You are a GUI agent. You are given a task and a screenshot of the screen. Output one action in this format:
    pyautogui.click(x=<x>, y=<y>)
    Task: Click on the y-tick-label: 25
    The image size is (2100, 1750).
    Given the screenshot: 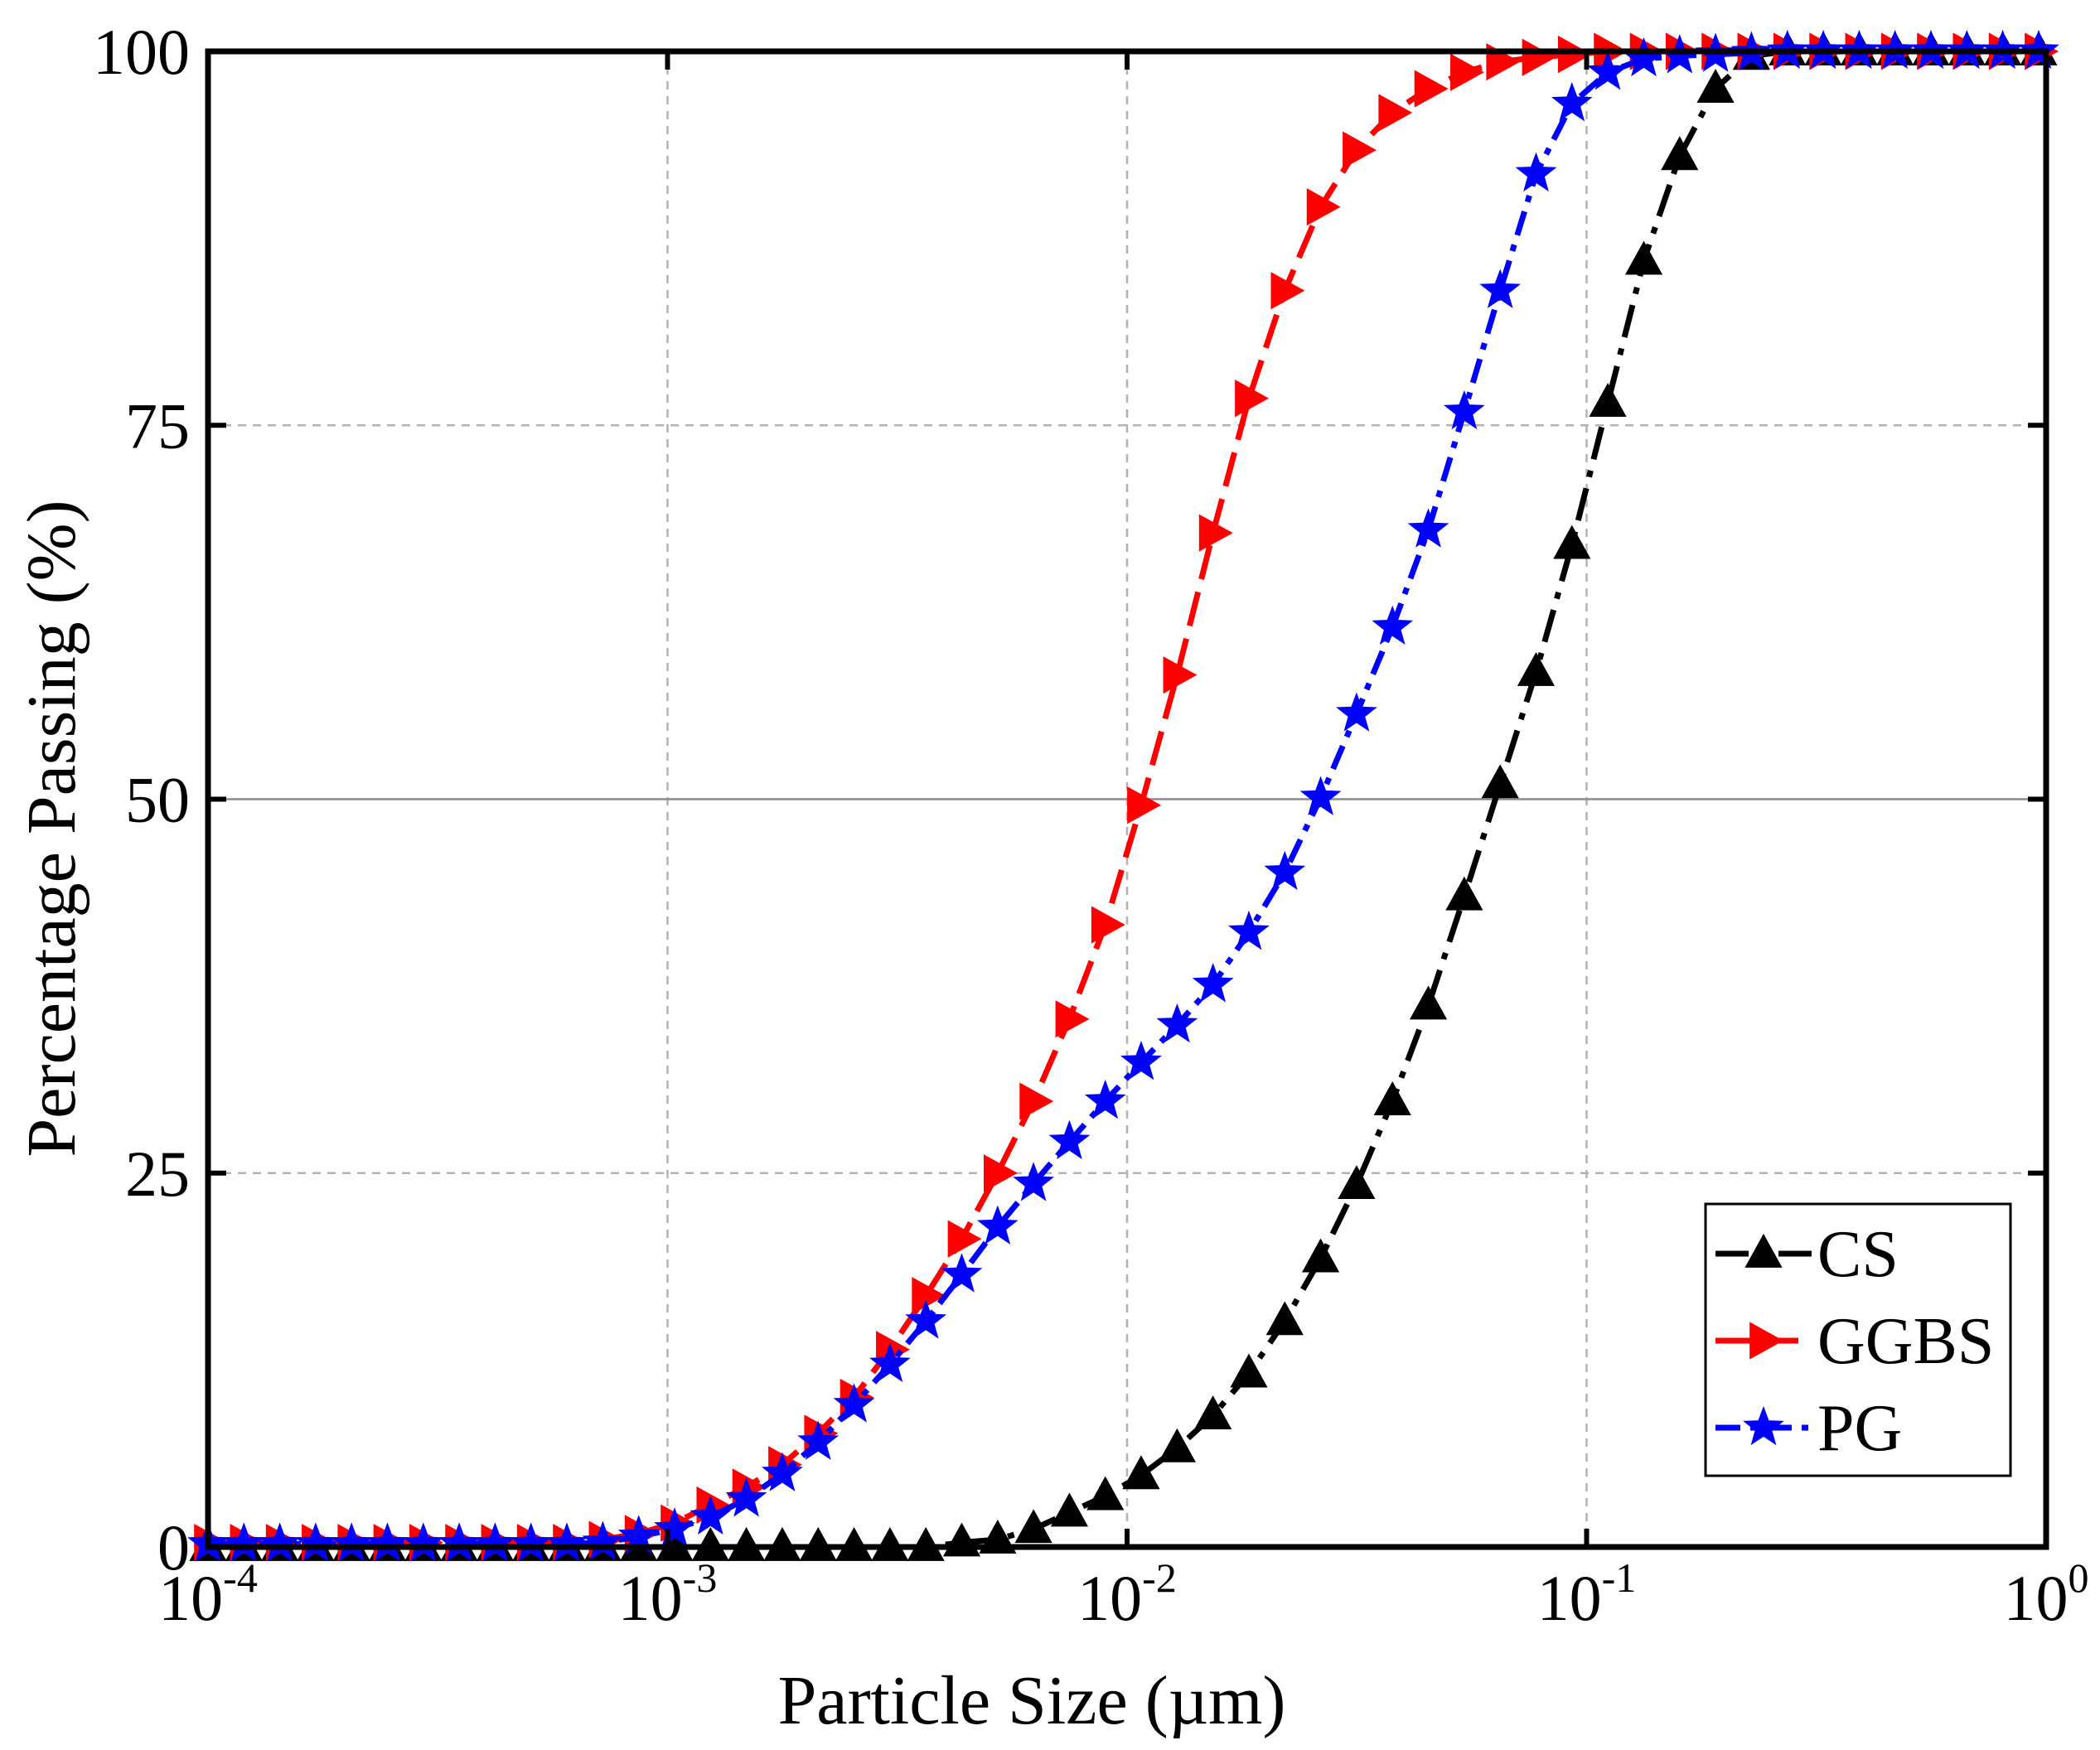 What is the action you would take?
    pyautogui.click(x=157, y=1174)
    